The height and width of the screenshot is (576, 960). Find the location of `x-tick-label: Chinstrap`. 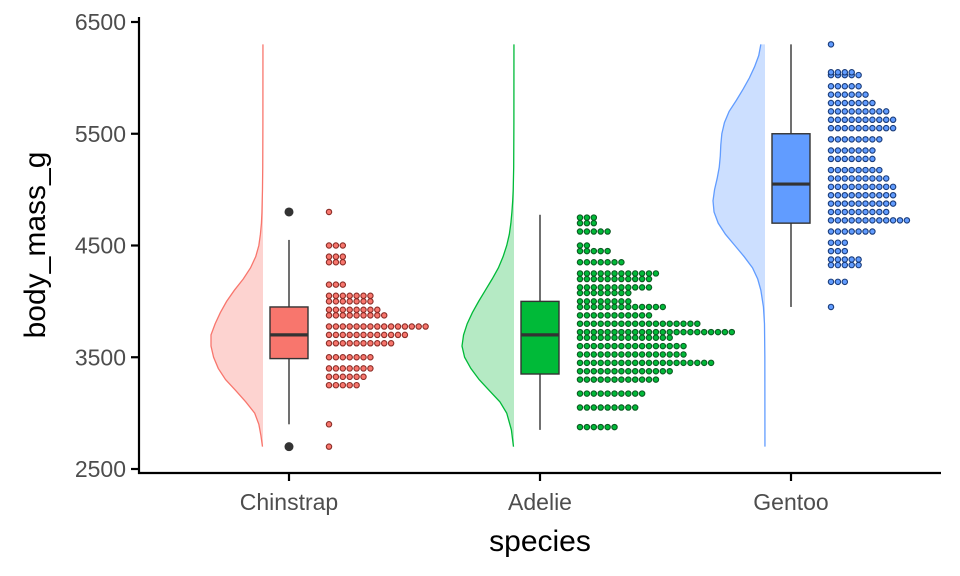

x-tick-label: Chinstrap is located at coordinates (289, 502).